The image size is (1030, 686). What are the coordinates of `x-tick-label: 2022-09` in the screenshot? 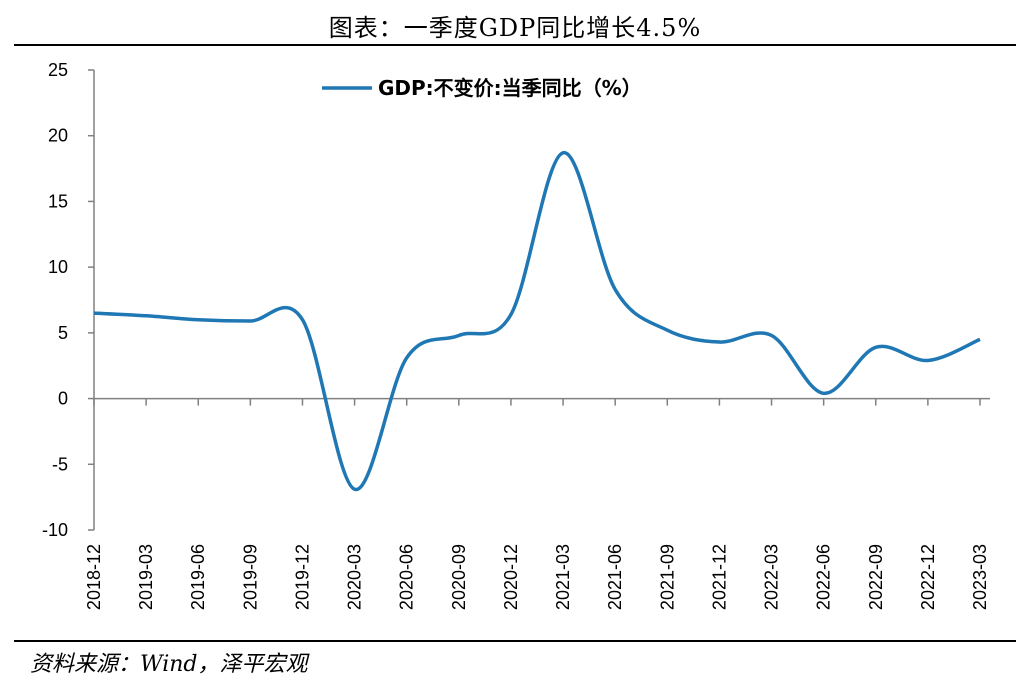 It's located at (876, 577).